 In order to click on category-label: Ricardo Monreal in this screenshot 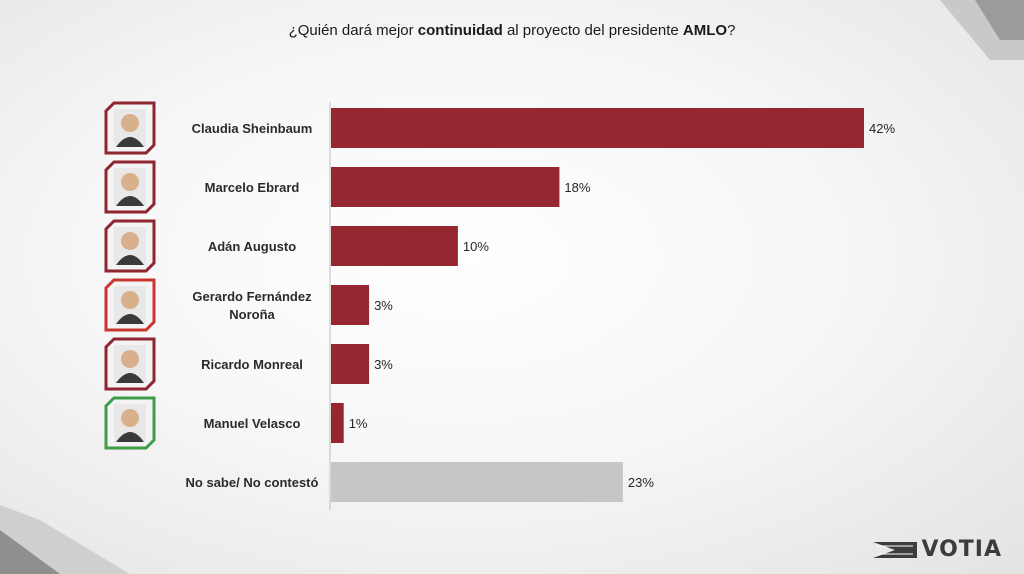, I will do `click(252, 364)`.